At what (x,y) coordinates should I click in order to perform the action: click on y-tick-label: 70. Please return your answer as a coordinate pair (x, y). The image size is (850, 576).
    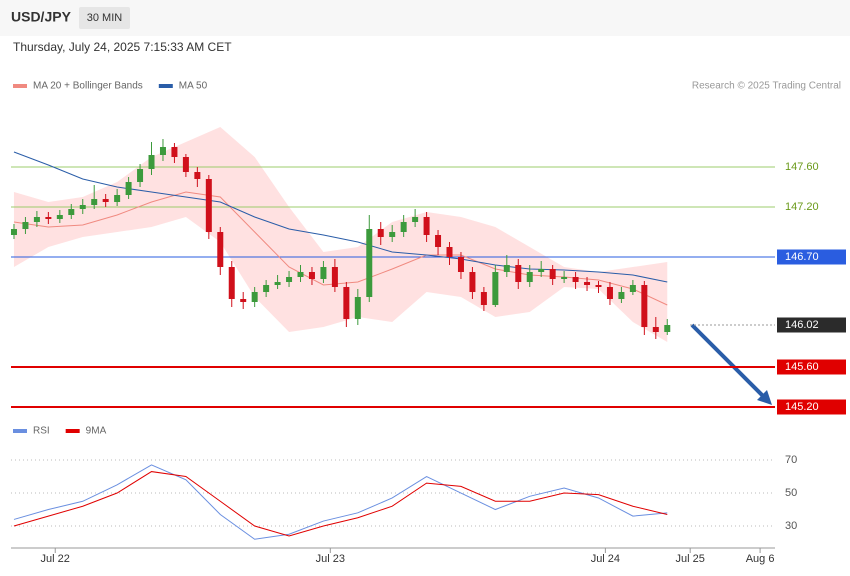
    Looking at the image, I should click on (791, 460).